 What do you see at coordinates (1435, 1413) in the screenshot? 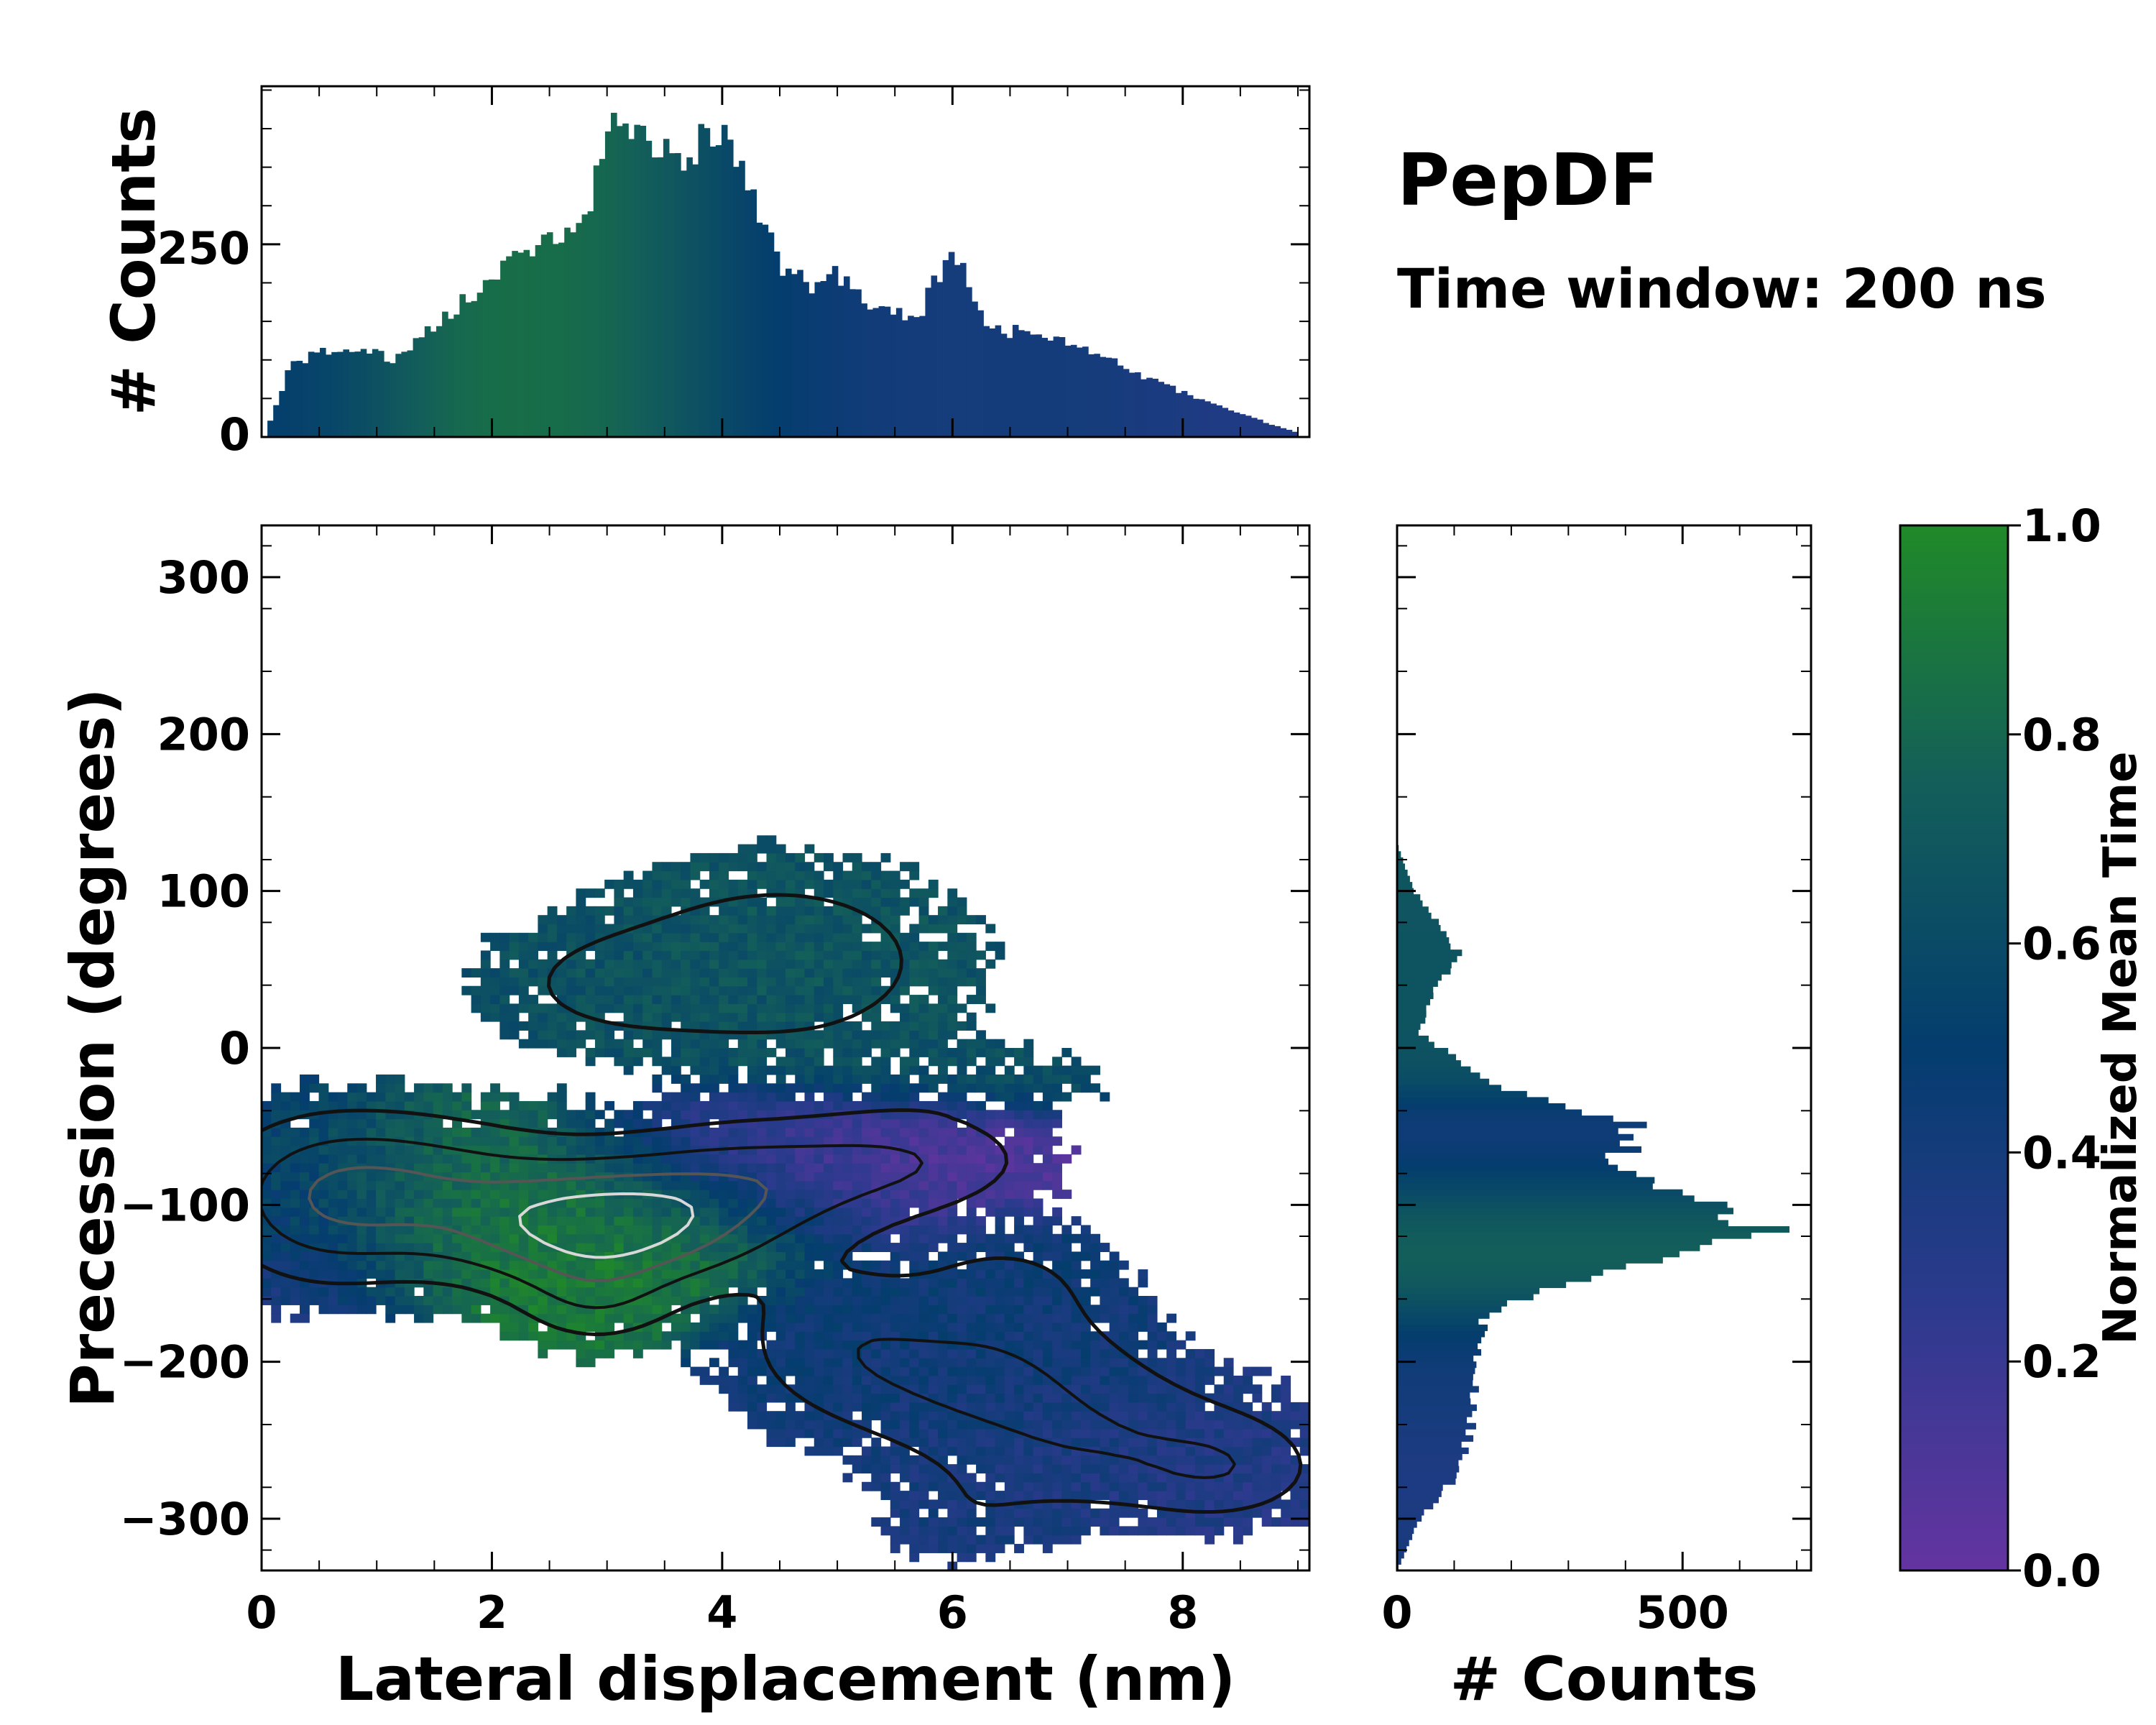
I see `right-hist-bar` at bounding box center [1435, 1413].